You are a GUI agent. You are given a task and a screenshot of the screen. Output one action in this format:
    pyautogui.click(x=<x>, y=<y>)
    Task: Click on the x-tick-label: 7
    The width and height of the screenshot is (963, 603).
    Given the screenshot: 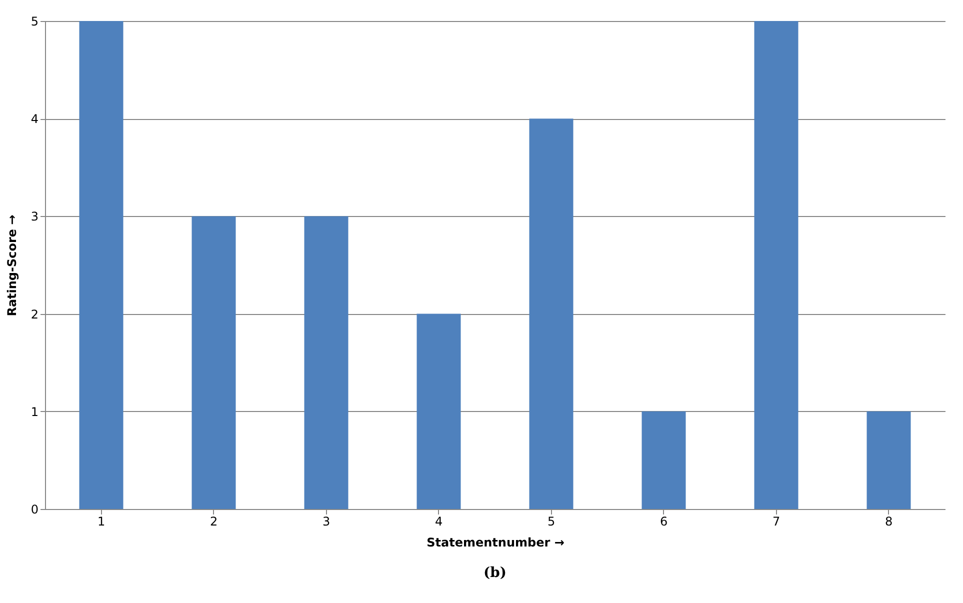 What is the action you would take?
    pyautogui.click(x=776, y=521)
    